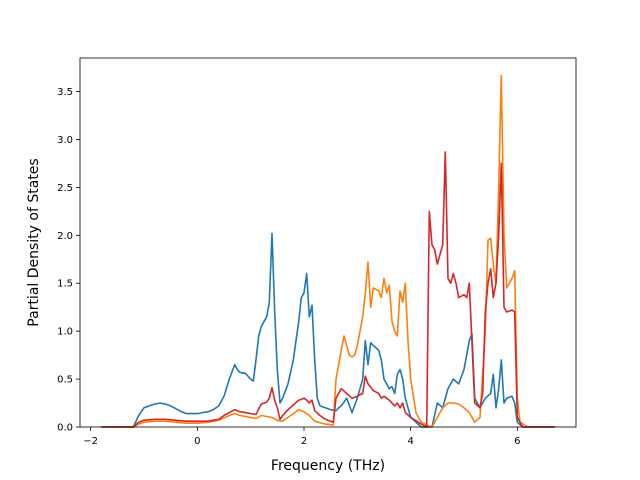 The image size is (640, 480). Describe the element at coordinates (410, 441) in the screenshot. I see `x-tick-label: 4` at that location.